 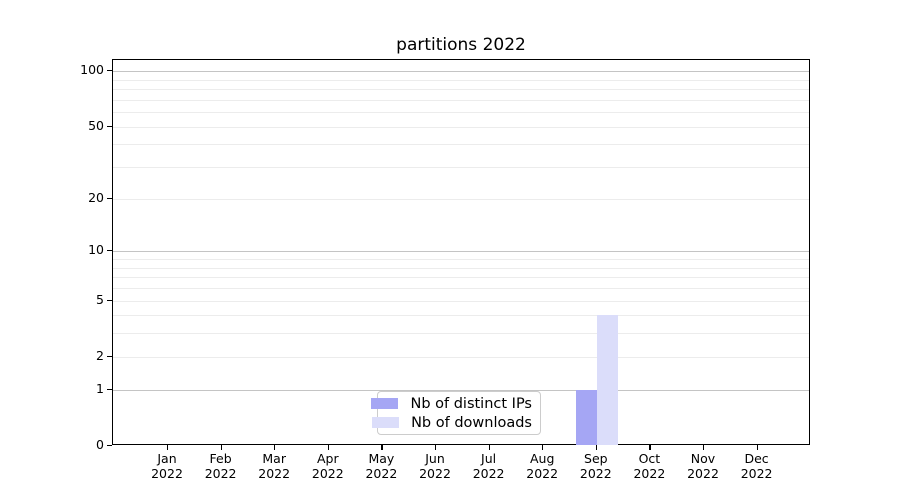 I want to click on bar-sep-distinct-ips, so click(x=586, y=417).